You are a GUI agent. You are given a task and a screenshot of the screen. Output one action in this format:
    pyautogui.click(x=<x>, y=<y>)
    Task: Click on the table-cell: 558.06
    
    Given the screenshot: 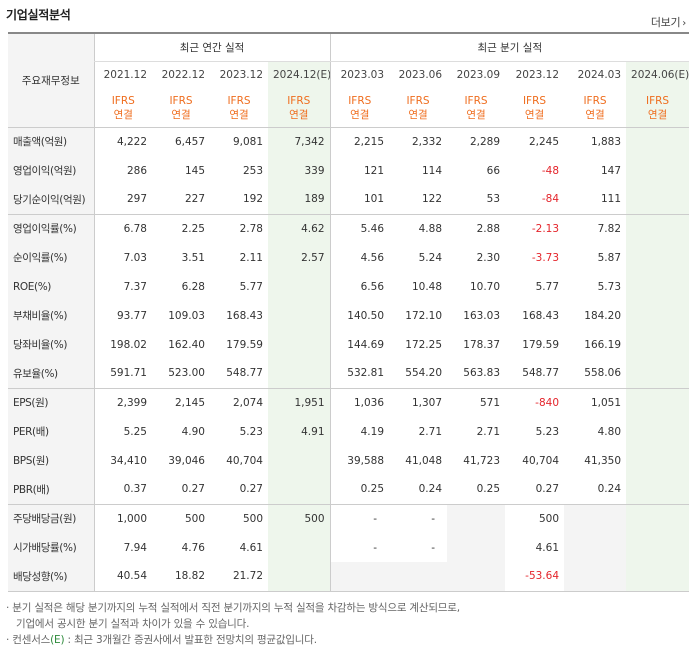 What is the action you would take?
    pyautogui.click(x=603, y=373)
    